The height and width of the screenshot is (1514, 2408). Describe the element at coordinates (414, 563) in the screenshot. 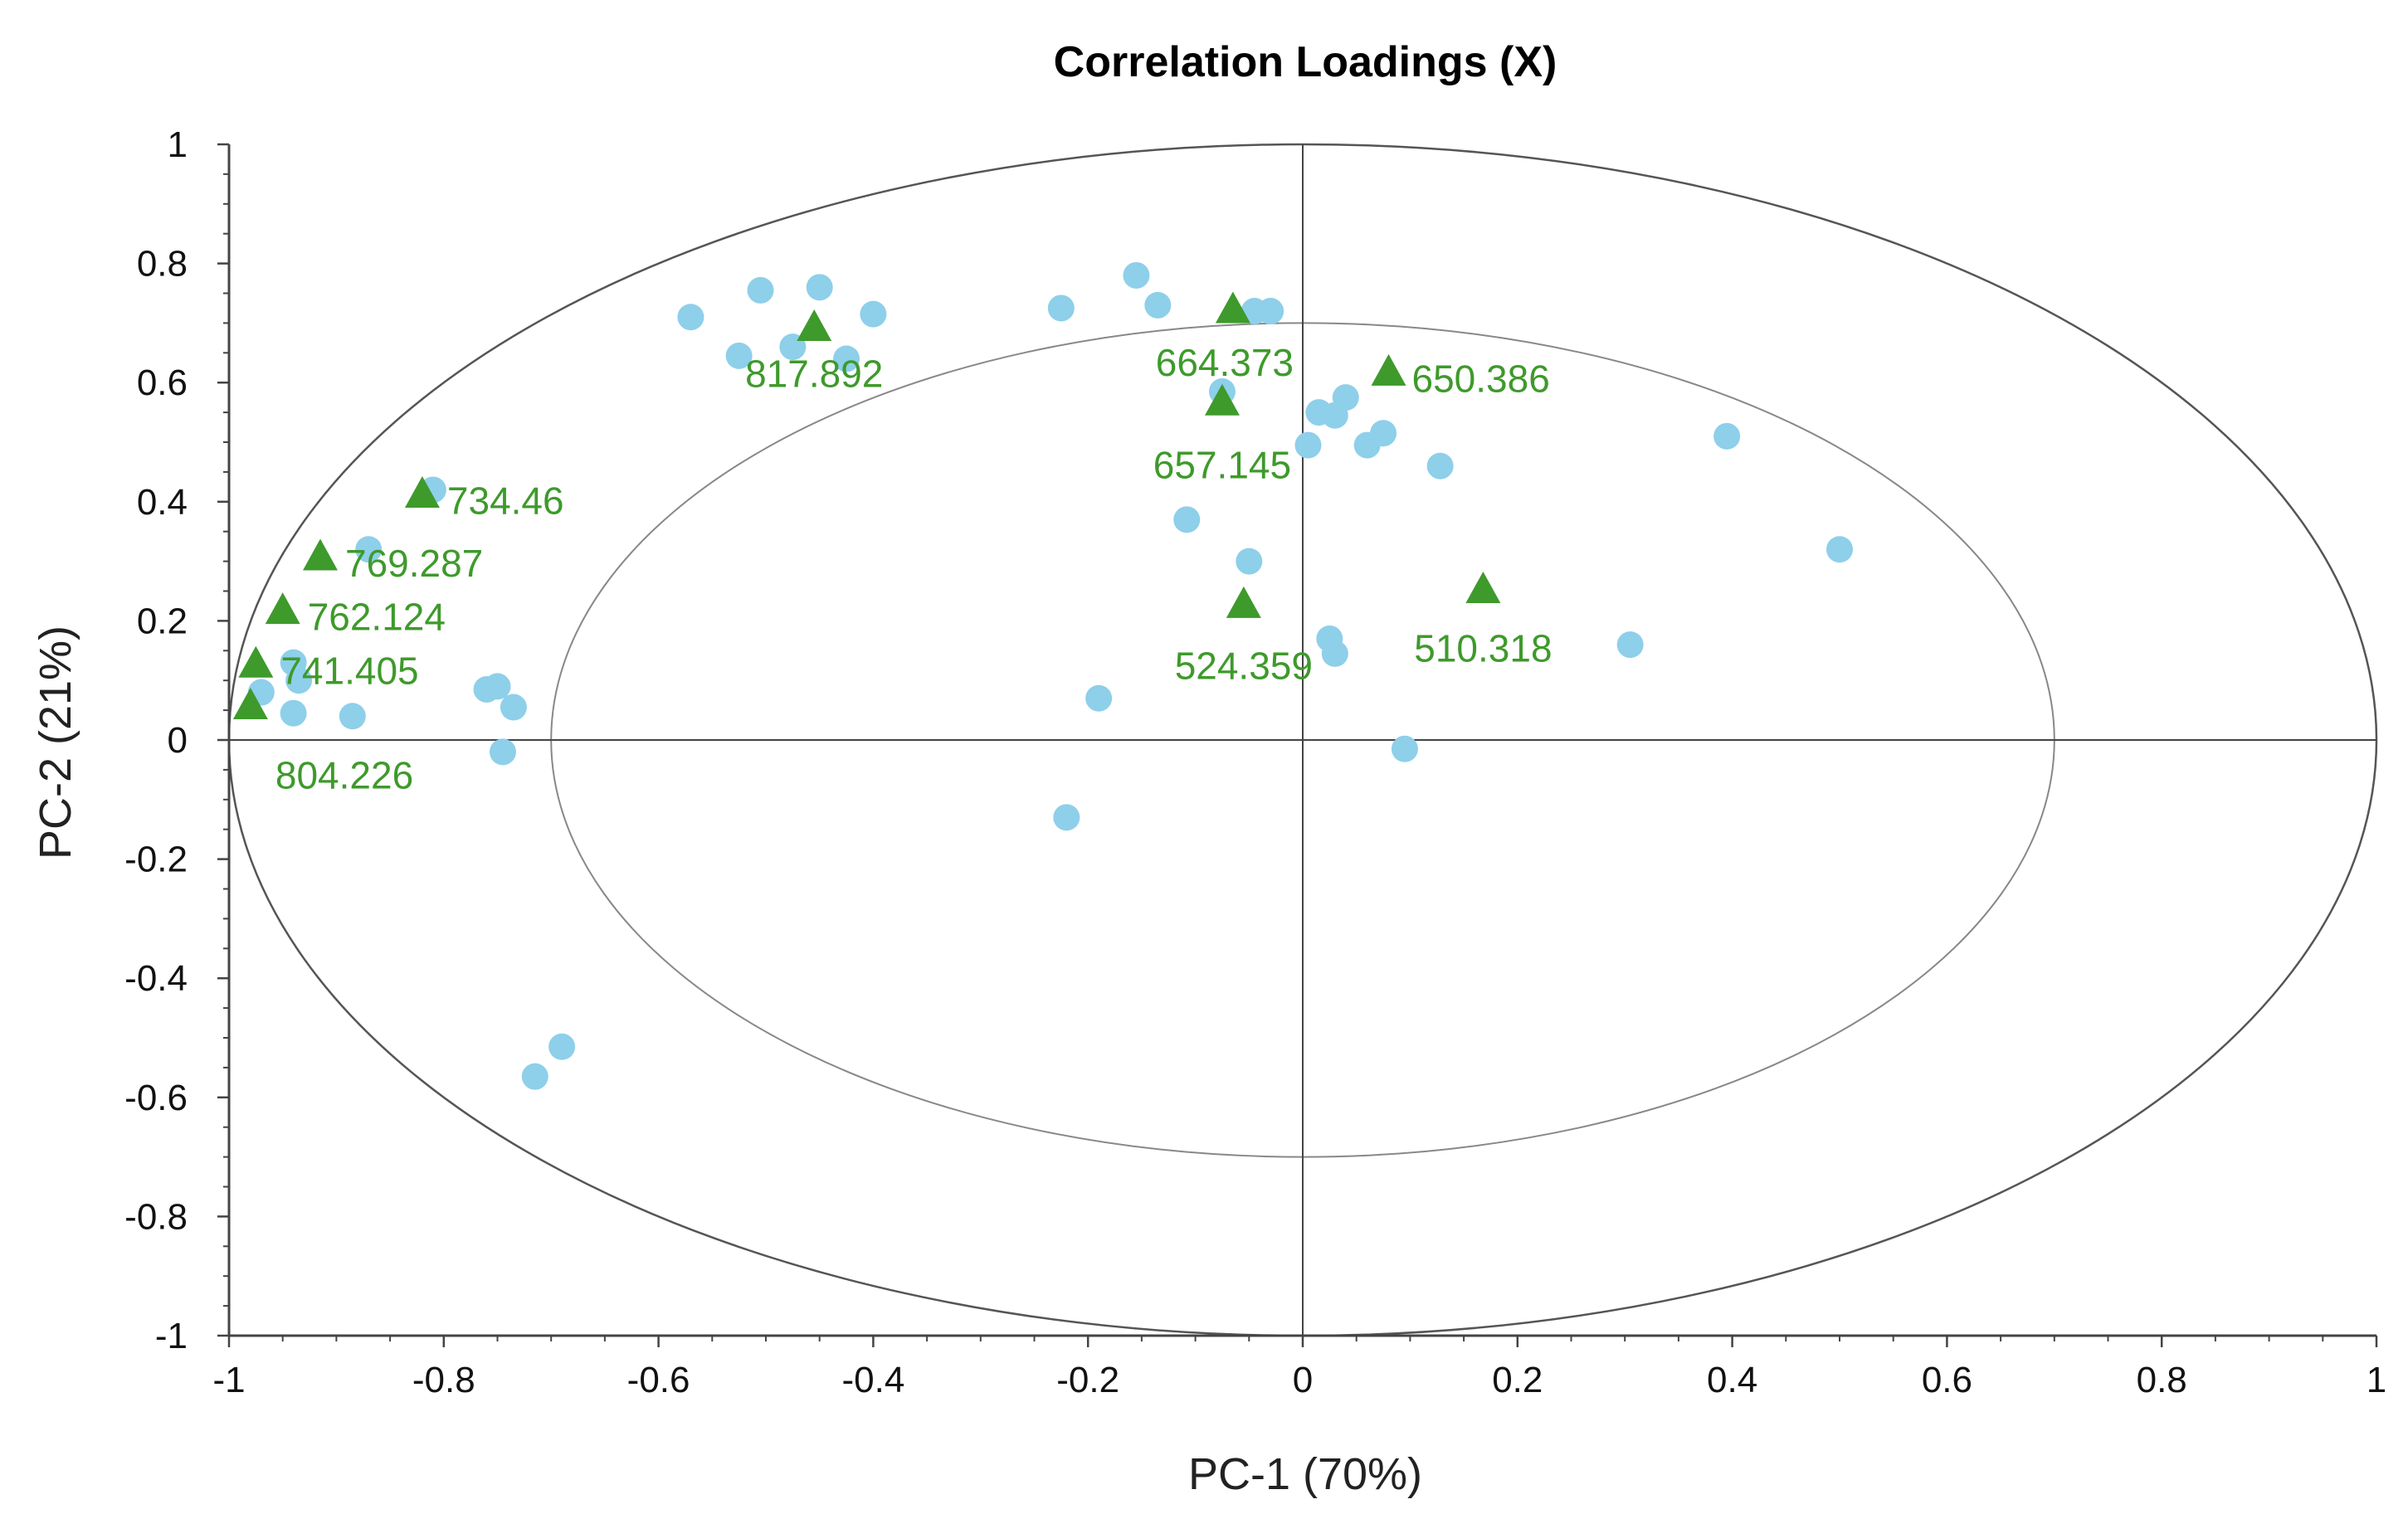

I see `point-label: 769.287` at that location.